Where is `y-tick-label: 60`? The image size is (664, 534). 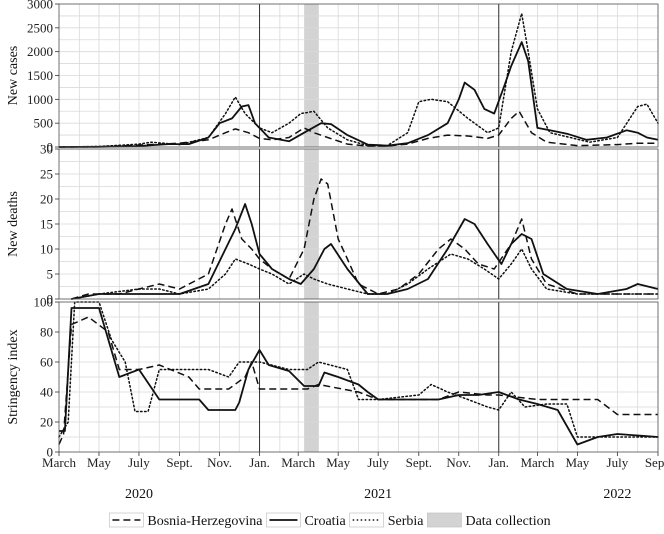 y-tick-label: 60 is located at coordinates (46, 362).